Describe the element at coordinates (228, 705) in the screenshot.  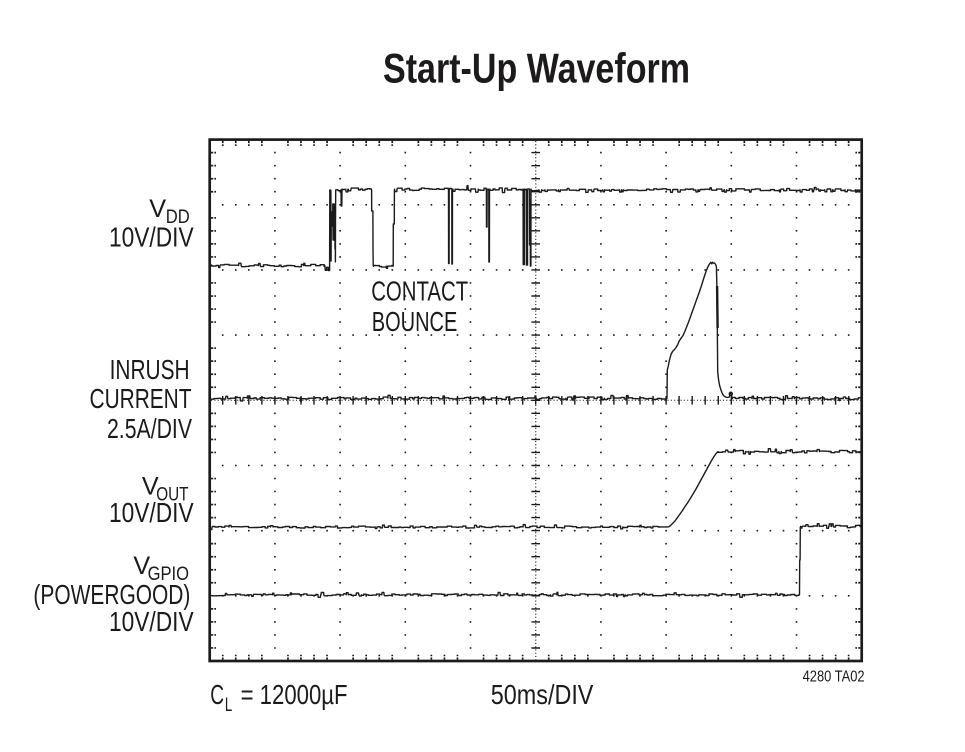
I see `svg-text: L` at that location.